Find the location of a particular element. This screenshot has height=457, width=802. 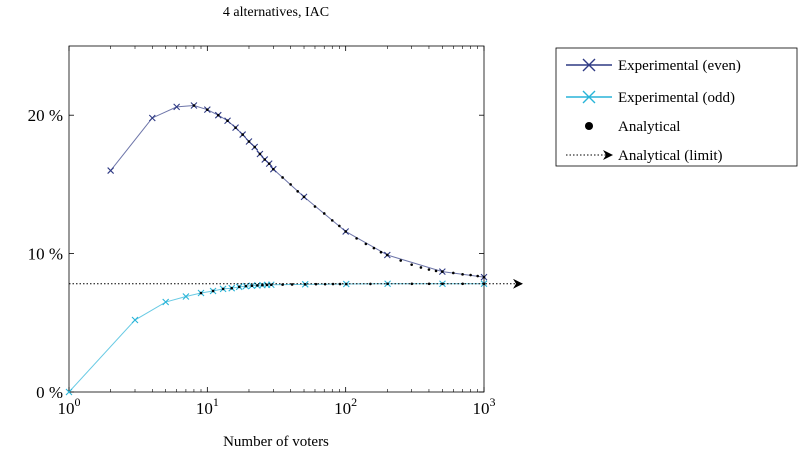

x-axis-label: Number of voters is located at coordinates (276, 442).